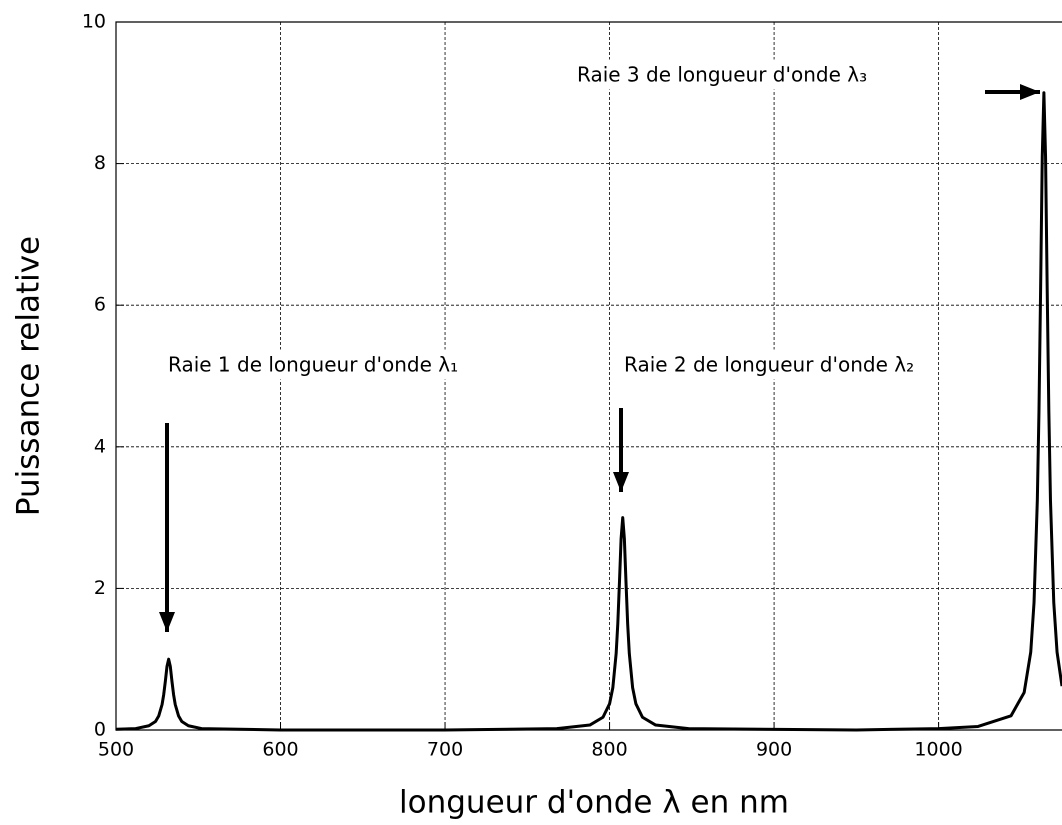  I want to click on y-tick-label: 10, so click(94, 22).